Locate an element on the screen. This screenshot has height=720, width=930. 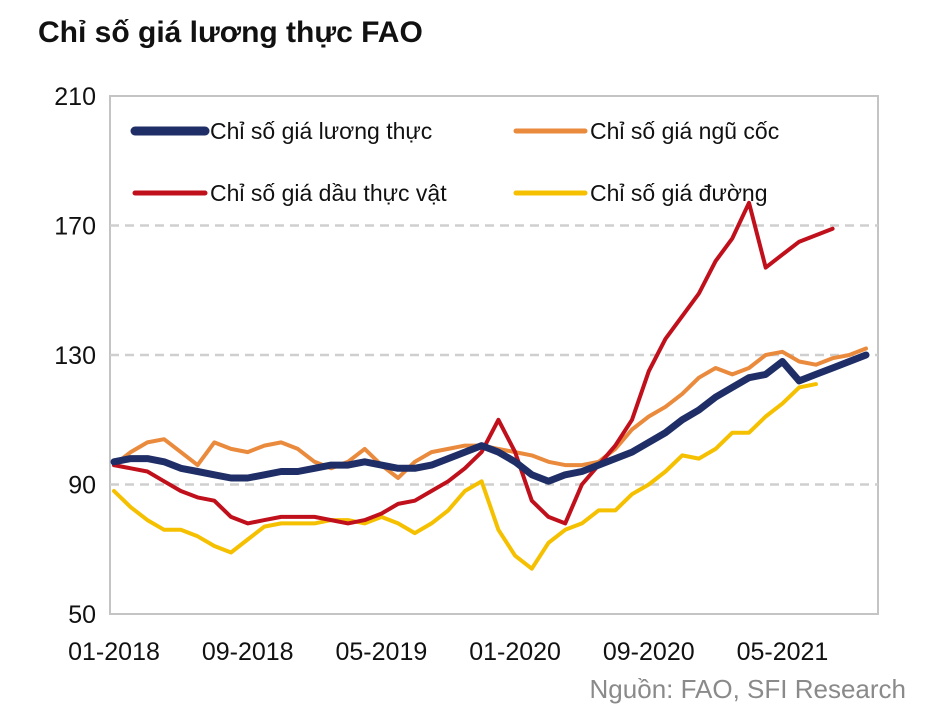
y-tick-label-130: 130 is located at coordinates (75, 356).